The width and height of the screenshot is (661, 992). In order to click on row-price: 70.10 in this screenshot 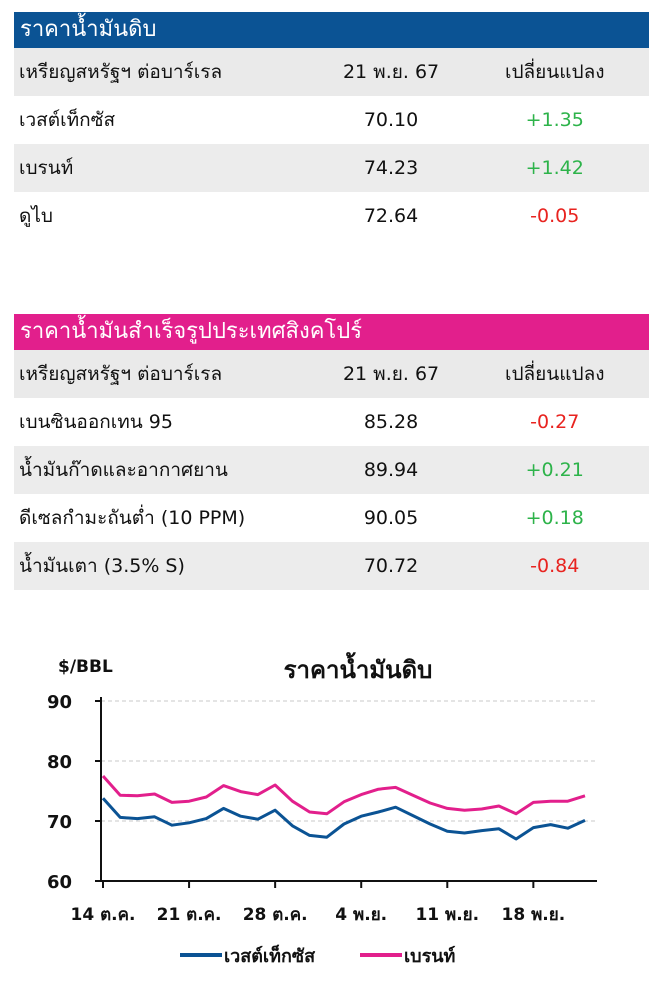, I will do `click(391, 120)`.